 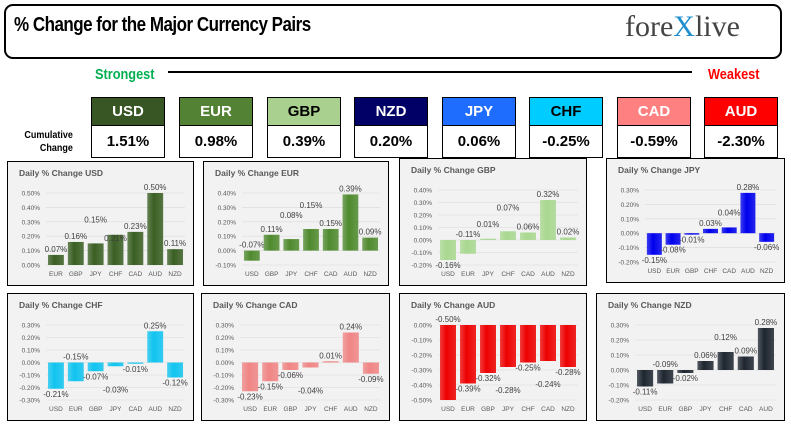 What do you see at coordinates (566, 127) in the screenshot?
I see `currency-box-chf: CHF -0.25%` at bounding box center [566, 127].